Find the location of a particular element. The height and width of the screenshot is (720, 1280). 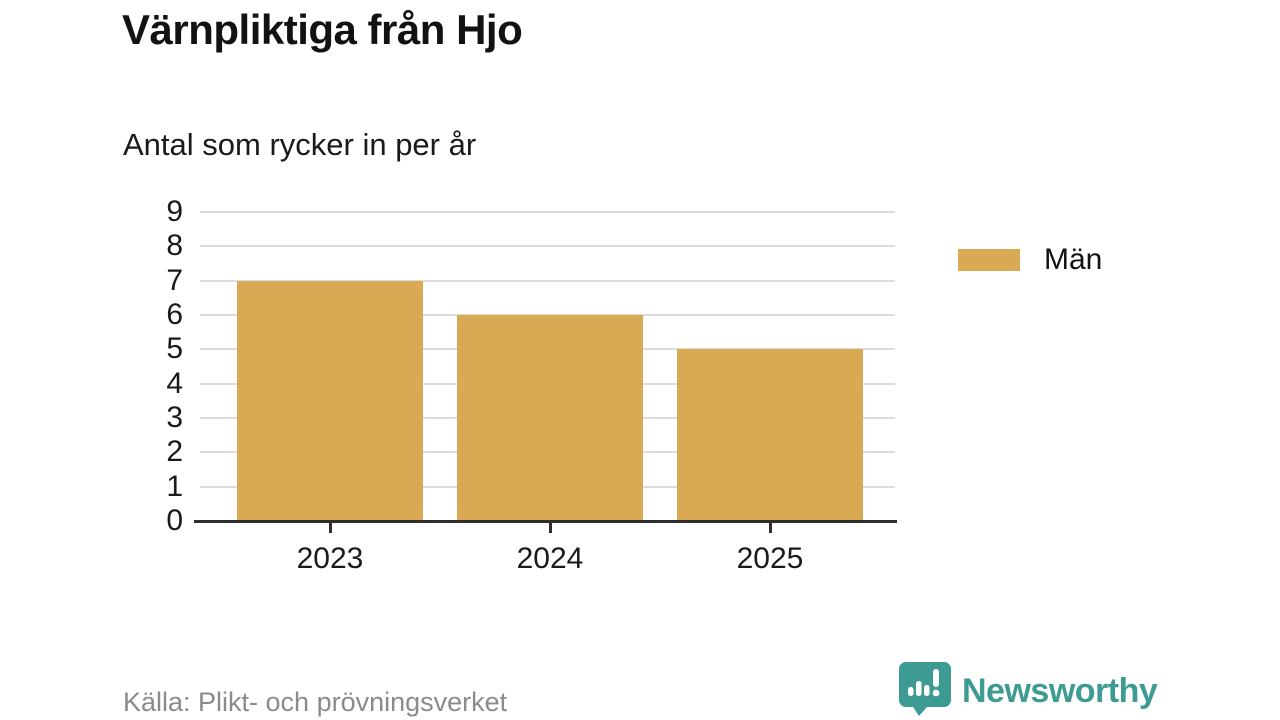

y-tick-label: 8 is located at coordinates (174, 246).